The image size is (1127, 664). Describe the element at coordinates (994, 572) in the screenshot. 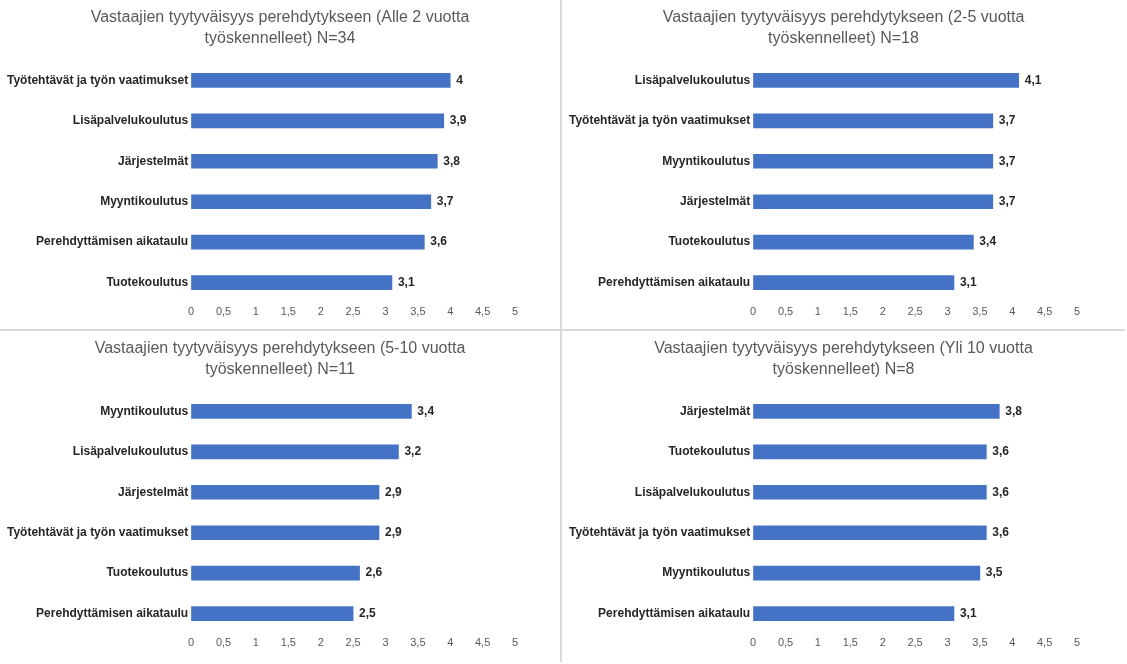

I see `data-label: 3,5` at that location.